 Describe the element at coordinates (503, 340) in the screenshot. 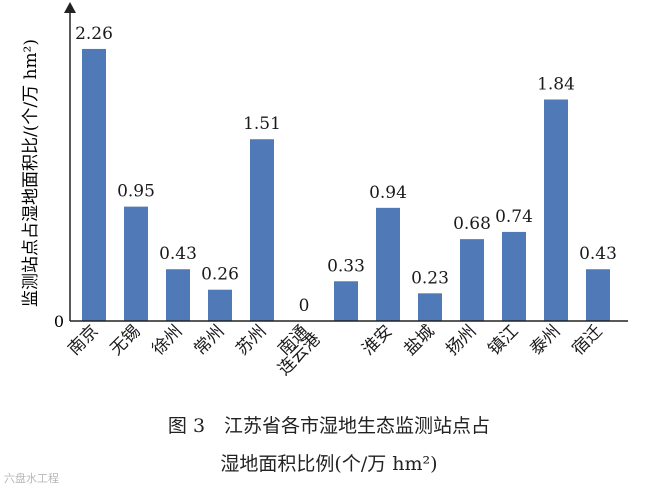

I see `x-tick-label-11: 镇江` at that location.